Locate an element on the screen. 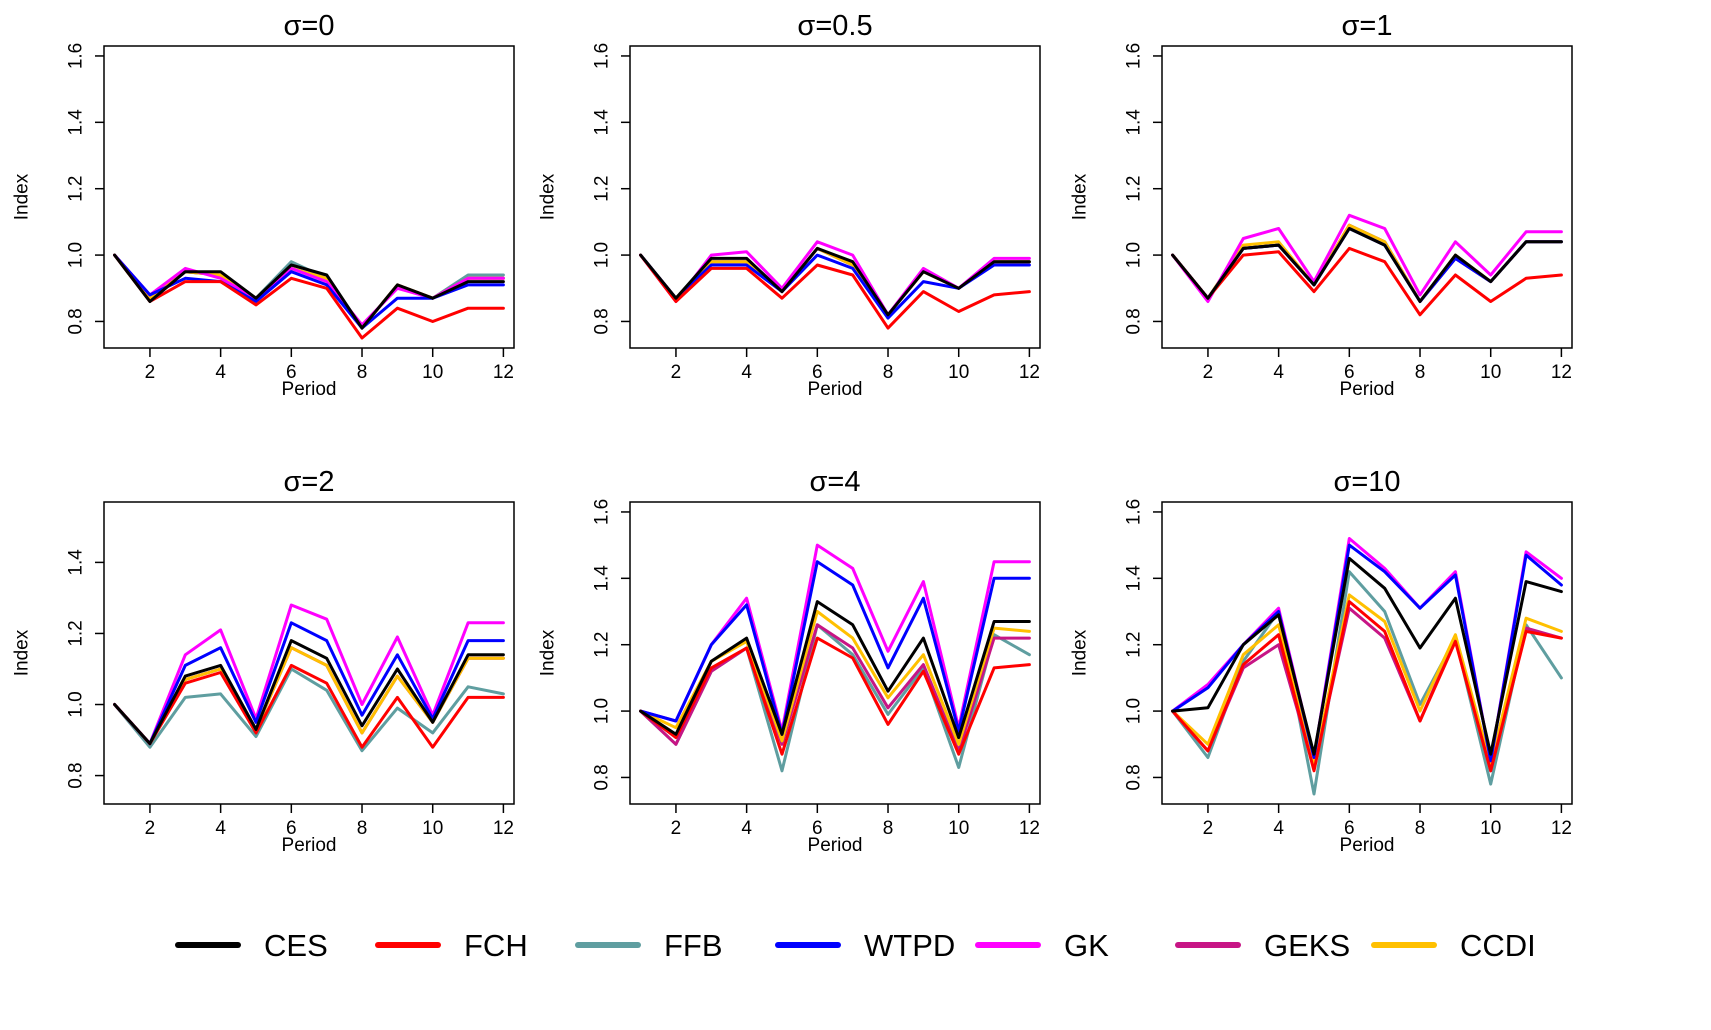  panel-title: σ=1 is located at coordinates (1367, 26).